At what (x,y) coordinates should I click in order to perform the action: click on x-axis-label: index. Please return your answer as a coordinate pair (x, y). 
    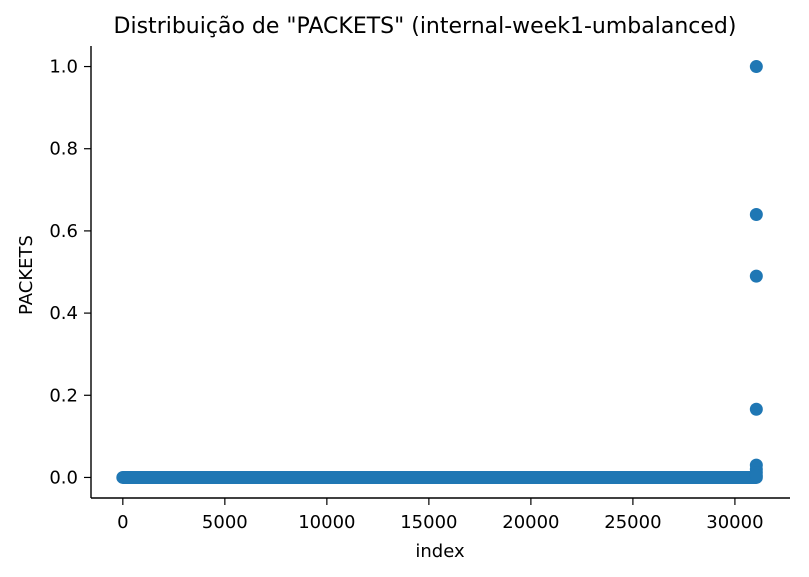
    Looking at the image, I should click on (440, 551).